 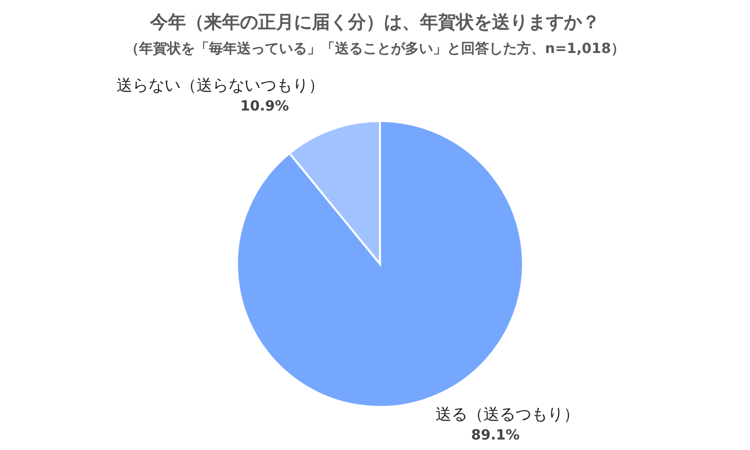 What do you see at coordinates (264, 106) in the screenshot?
I see `data-label: 10.9%` at bounding box center [264, 106].